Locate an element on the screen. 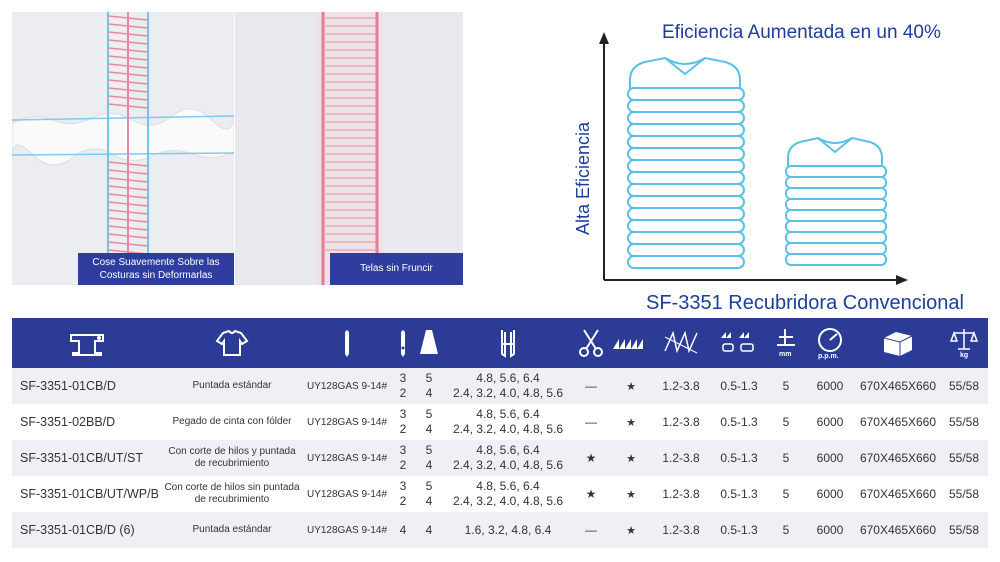 The width and height of the screenshot is (1000, 562). axes is located at coordinates (753, 158).